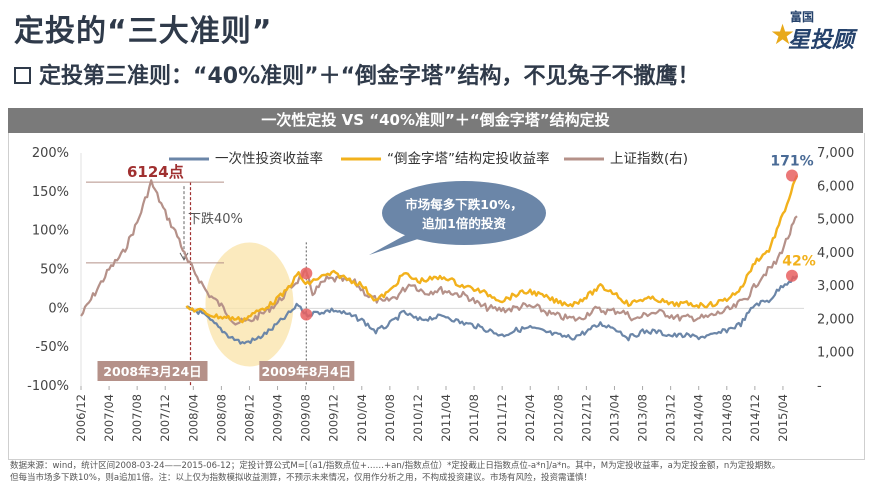 The height and width of the screenshot is (498, 871). Describe the element at coordinates (802, 17) in the screenshot. I see `logo-top-text: 富国` at that location.